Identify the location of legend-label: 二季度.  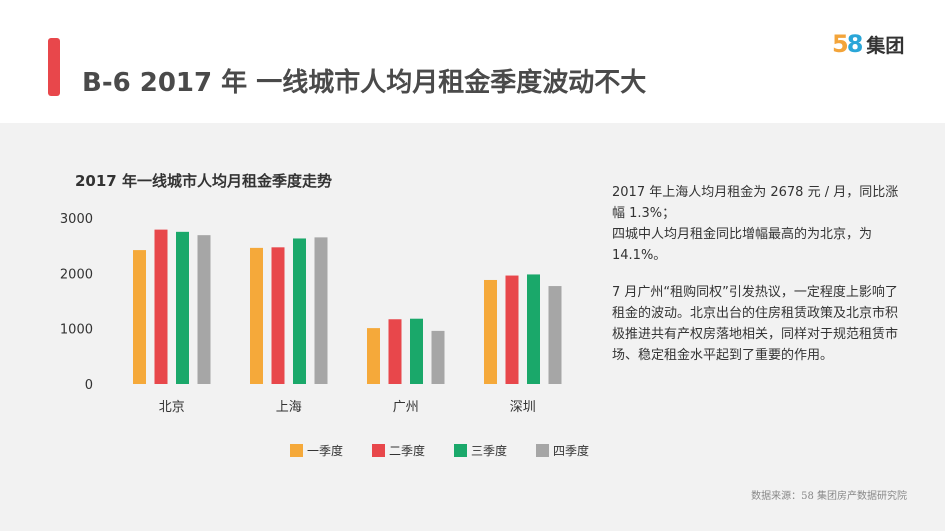
(407, 450).